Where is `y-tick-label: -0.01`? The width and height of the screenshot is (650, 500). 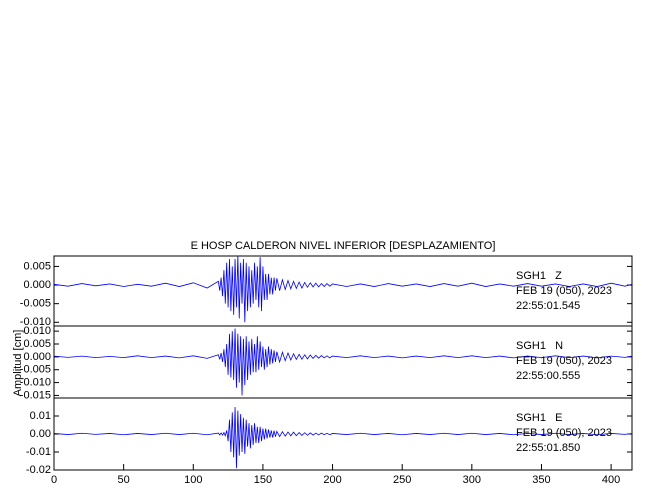
y-tick-label: -0.01 is located at coordinates (38, 452).